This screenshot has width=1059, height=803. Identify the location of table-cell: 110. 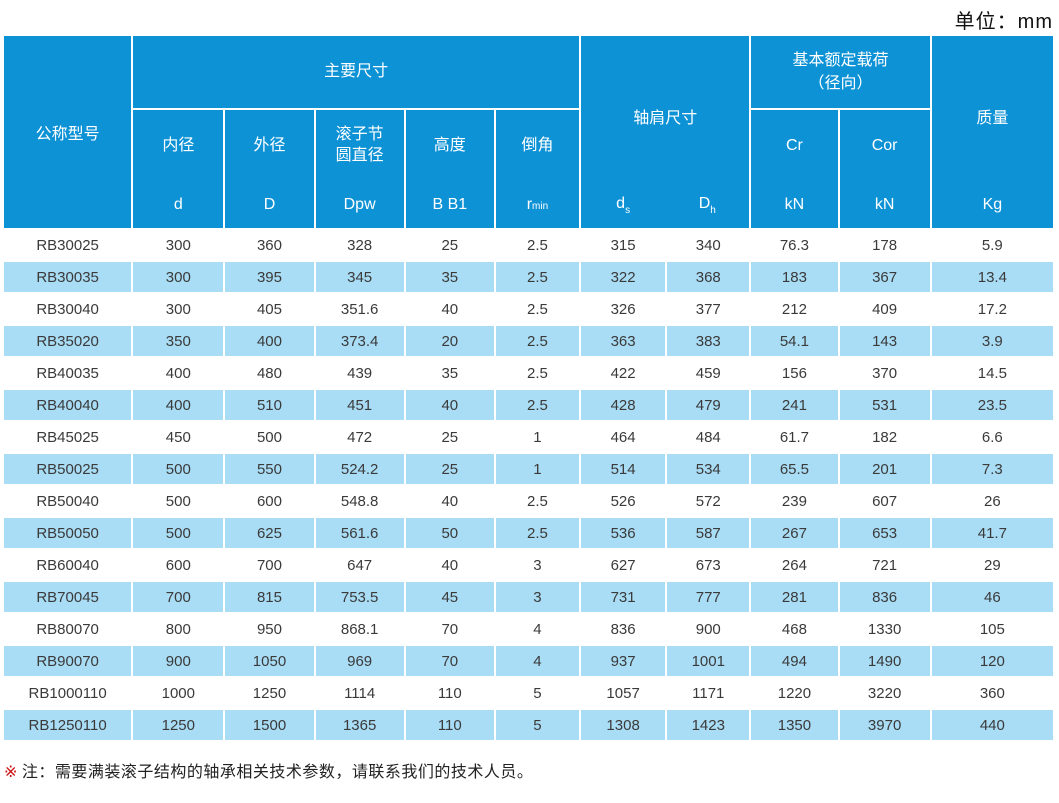
(449, 725).